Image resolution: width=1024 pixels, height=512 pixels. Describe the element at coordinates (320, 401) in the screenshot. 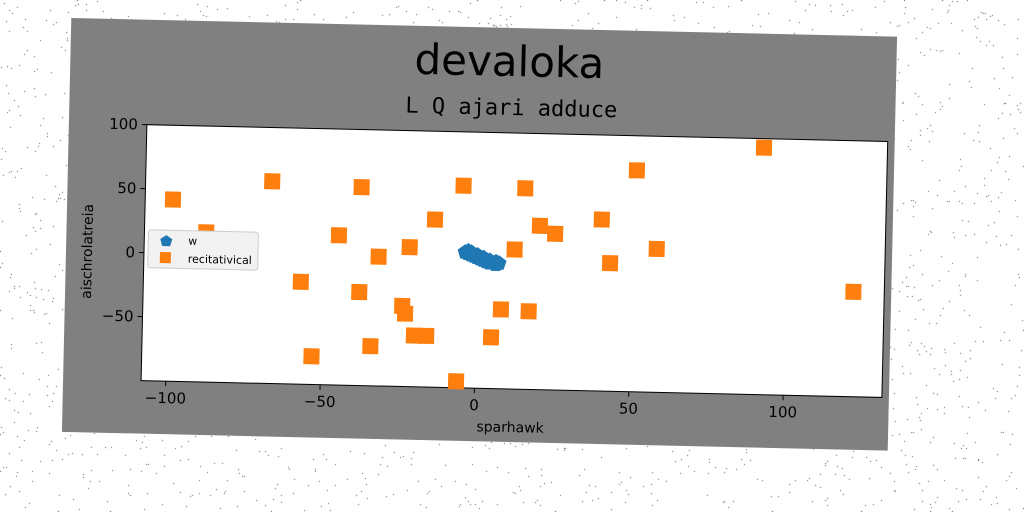

I see `x-tick-label: −50` at that location.